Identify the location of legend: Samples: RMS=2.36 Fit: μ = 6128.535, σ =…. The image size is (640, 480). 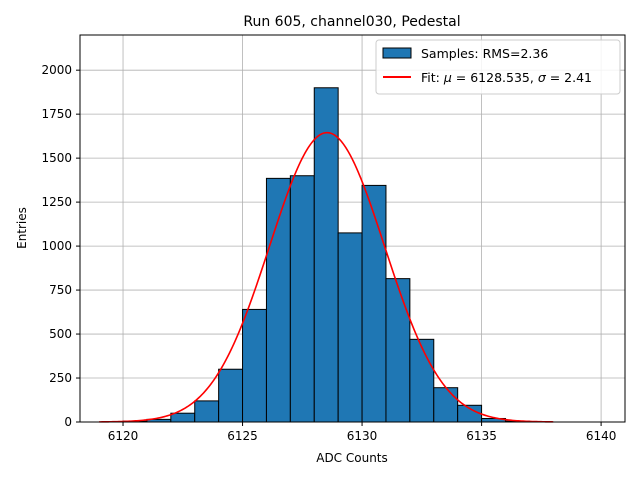
(498, 67).